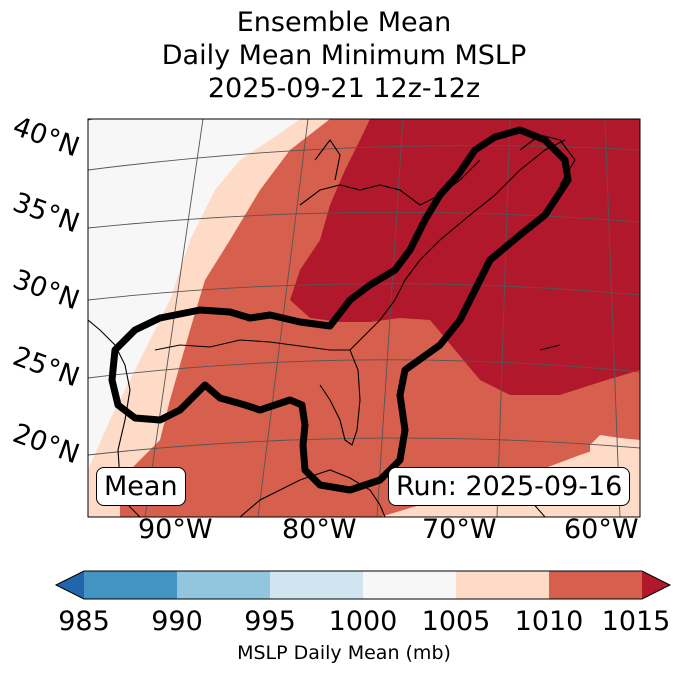 The height and width of the screenshot is (674, 688). I want to click on title-line-2: Daily Mean Minimum MSLP, so click(344, 55).